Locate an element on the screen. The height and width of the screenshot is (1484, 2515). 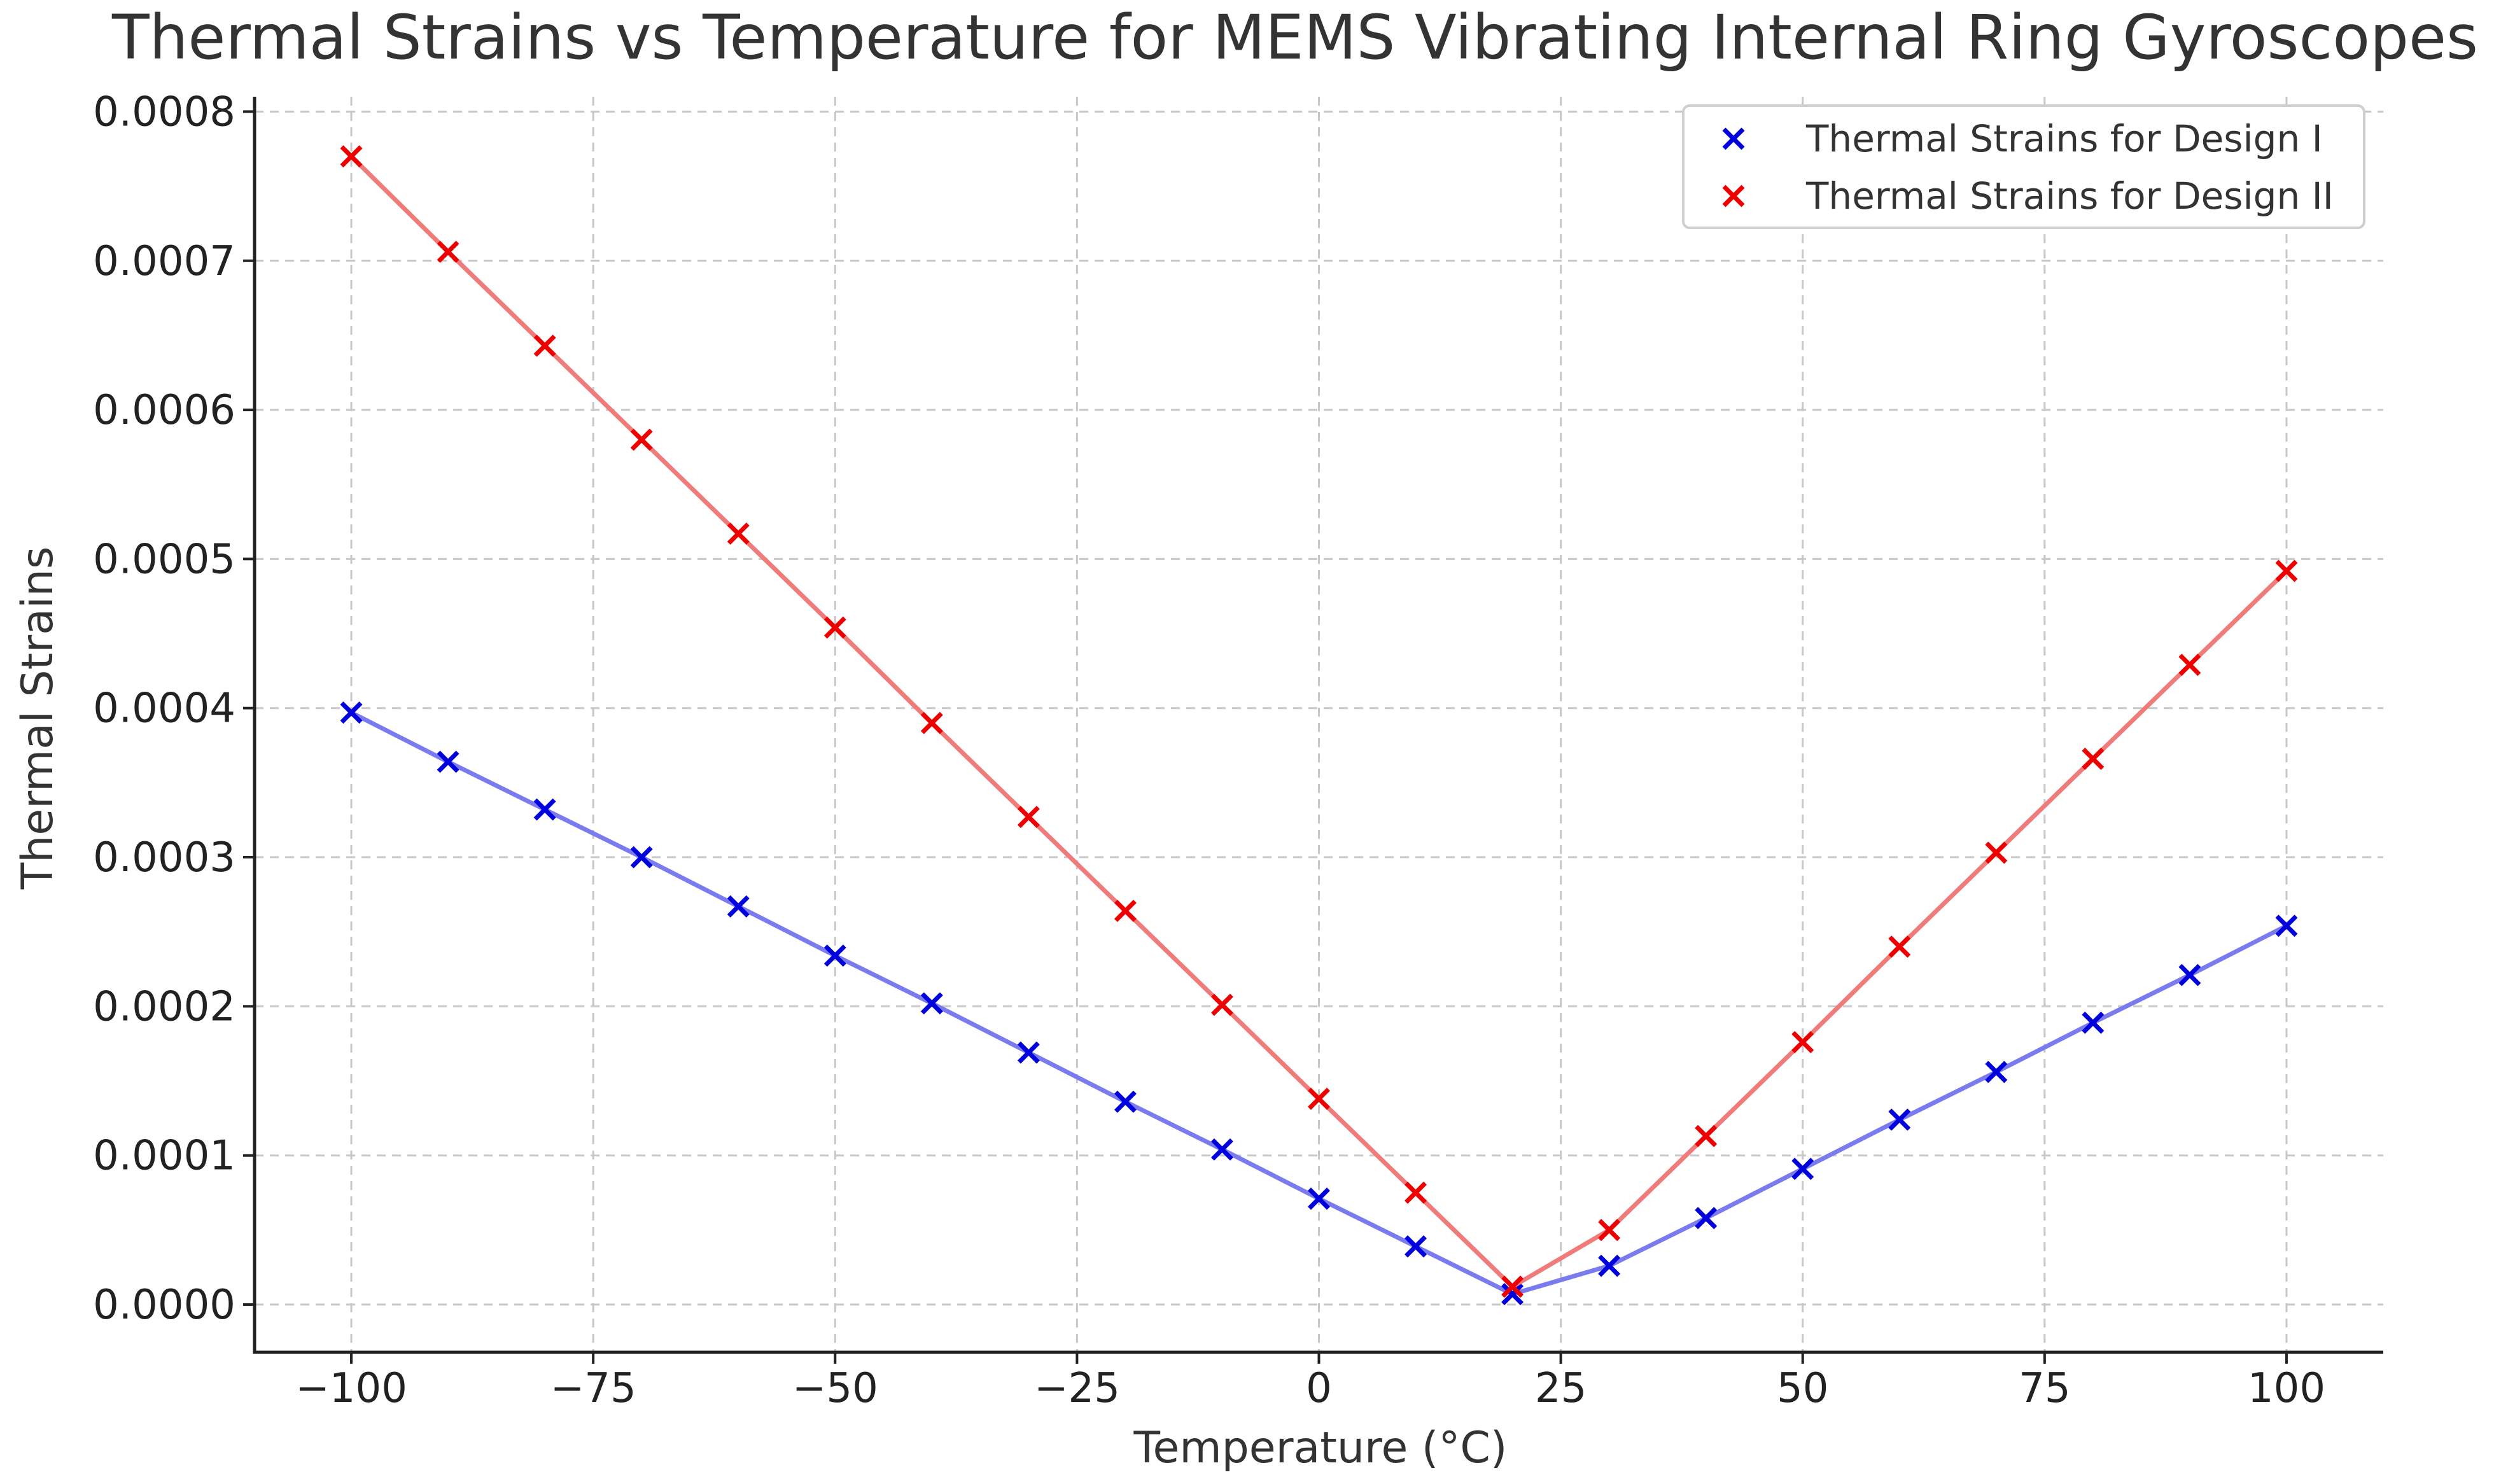
x-axis-label: Temperature (°C) is located at coordinates (1320, 1448).